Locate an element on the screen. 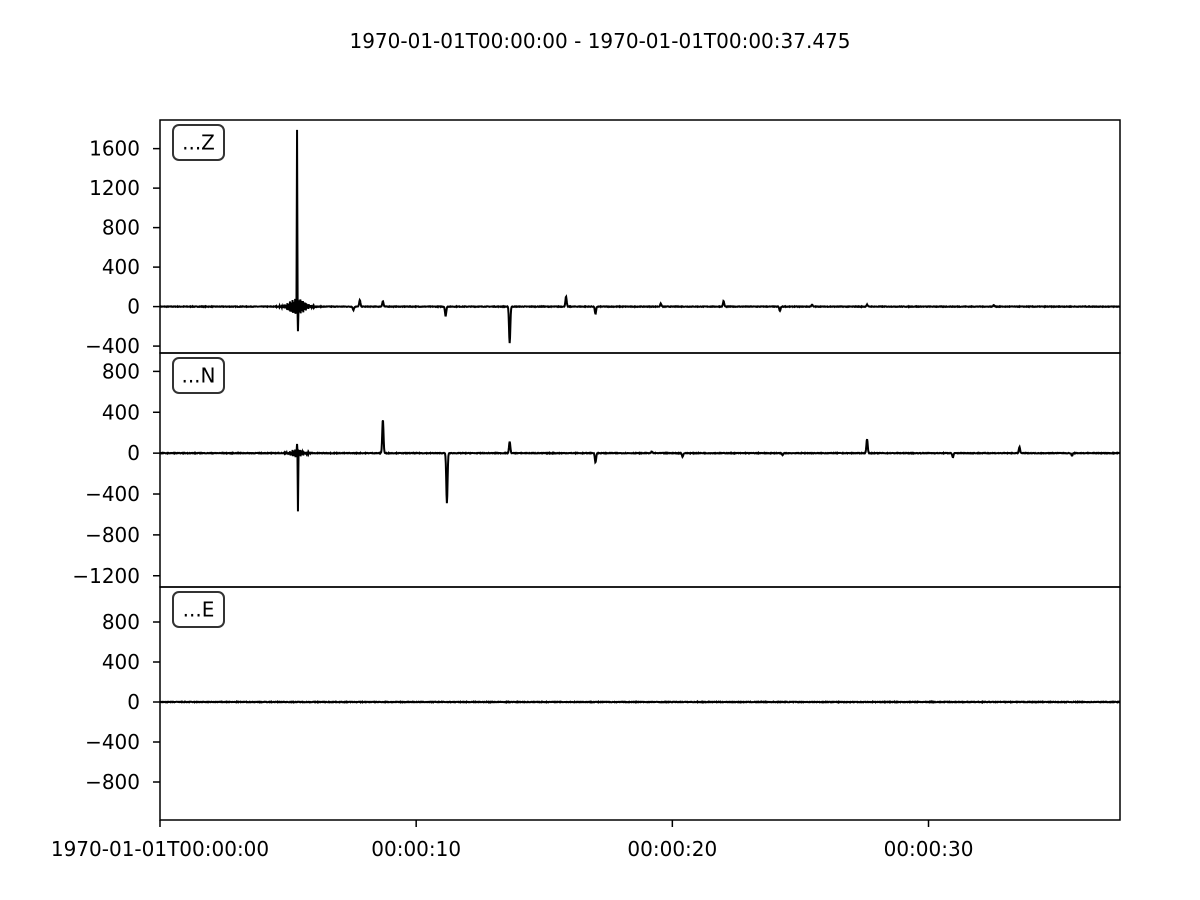 This screenshot has height=900, width=1200. ytick-label-2-4: −400 is located at coordinates (112, 494).